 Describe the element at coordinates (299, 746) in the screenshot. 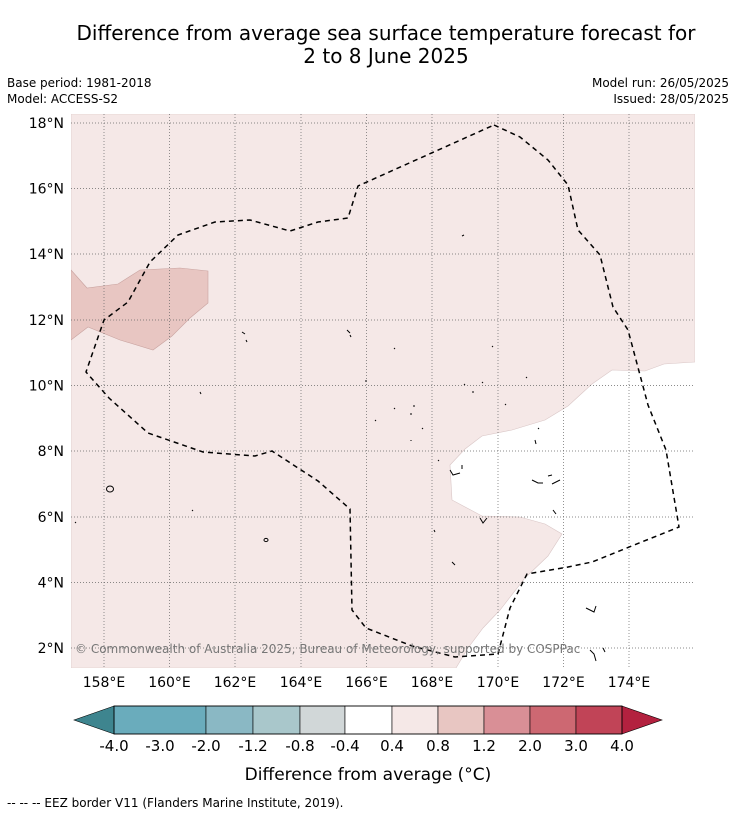

I see `colorbar-tick-label: -0.8` at that location.